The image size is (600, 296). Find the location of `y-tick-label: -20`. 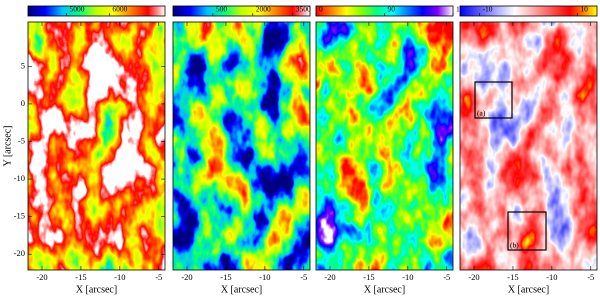

y-tick-label: -20 is located at coordinates (19, 253).